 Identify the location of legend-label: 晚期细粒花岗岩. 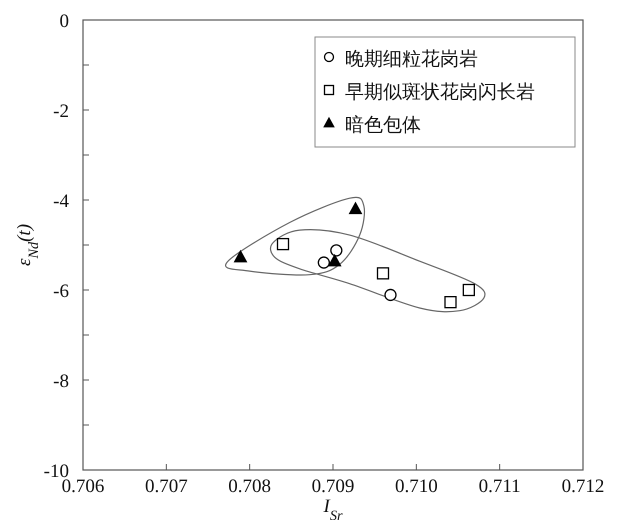
(411, 59).